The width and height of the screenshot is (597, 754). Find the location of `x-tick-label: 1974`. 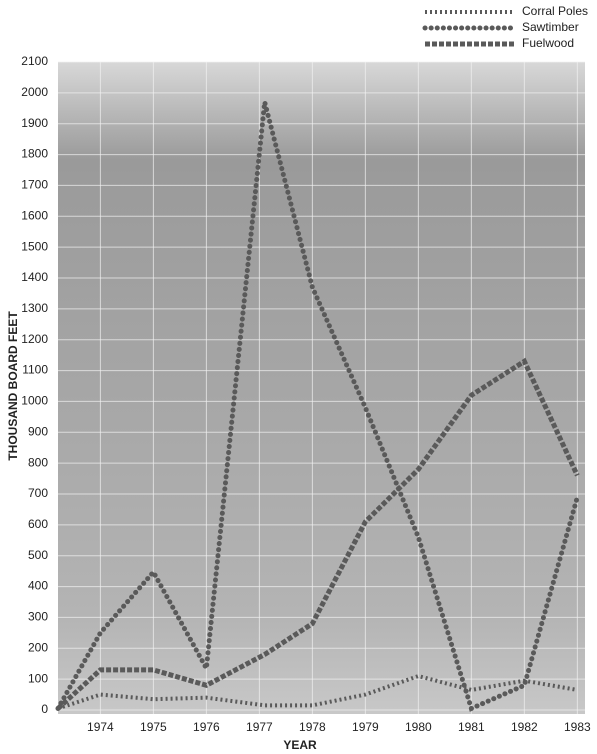

x-tick-label: 1974 is located at coordinates (100, 727).